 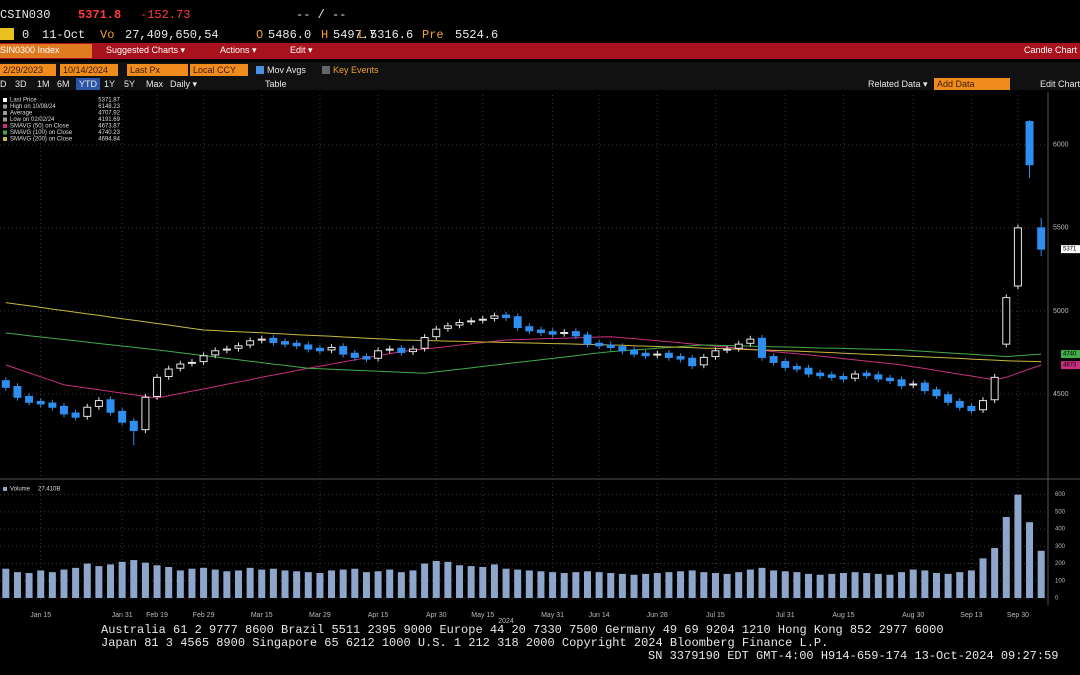 I want to click on low-label: L, so click(x=362, y=35).